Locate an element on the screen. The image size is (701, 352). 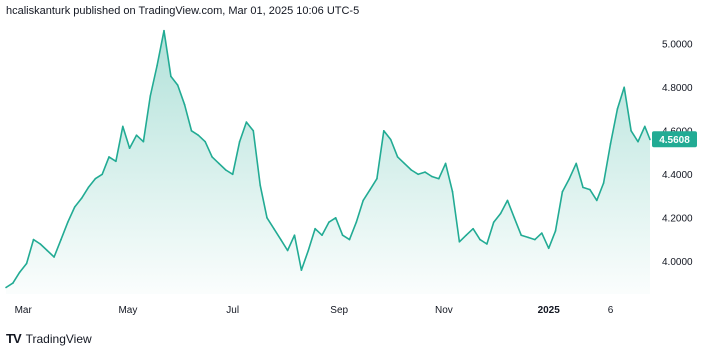
y-tick-label: 4.8000 is located at coordinates (677, 88).